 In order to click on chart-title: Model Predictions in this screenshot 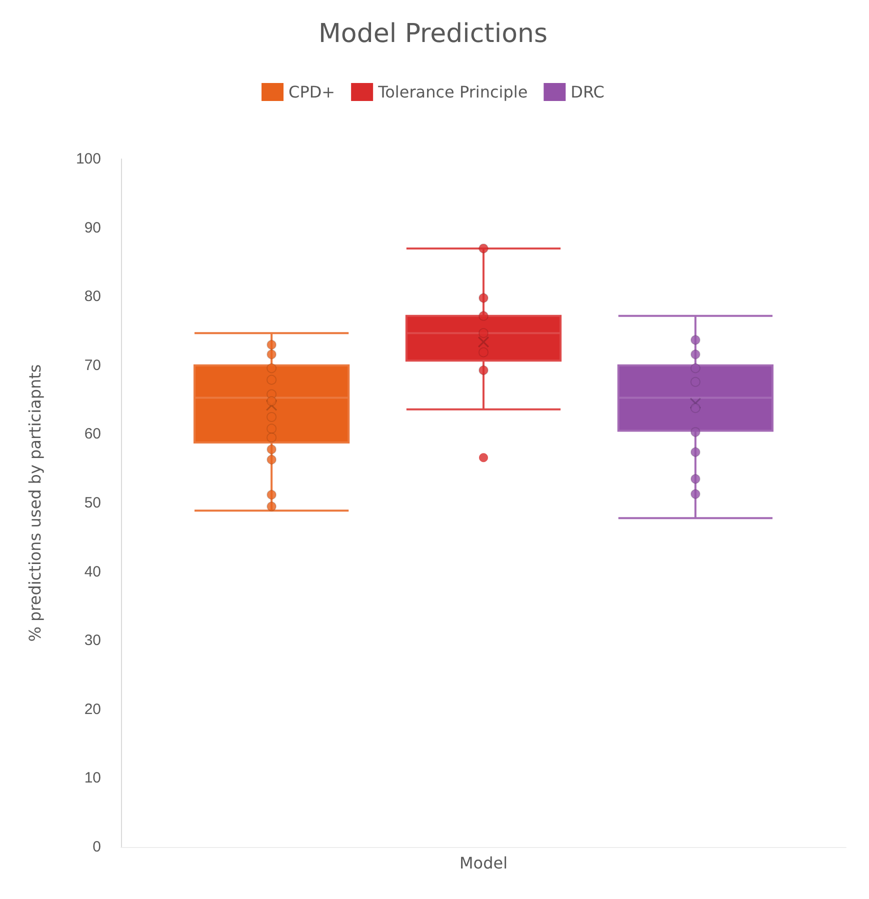, I will do `click(433, 34)`.